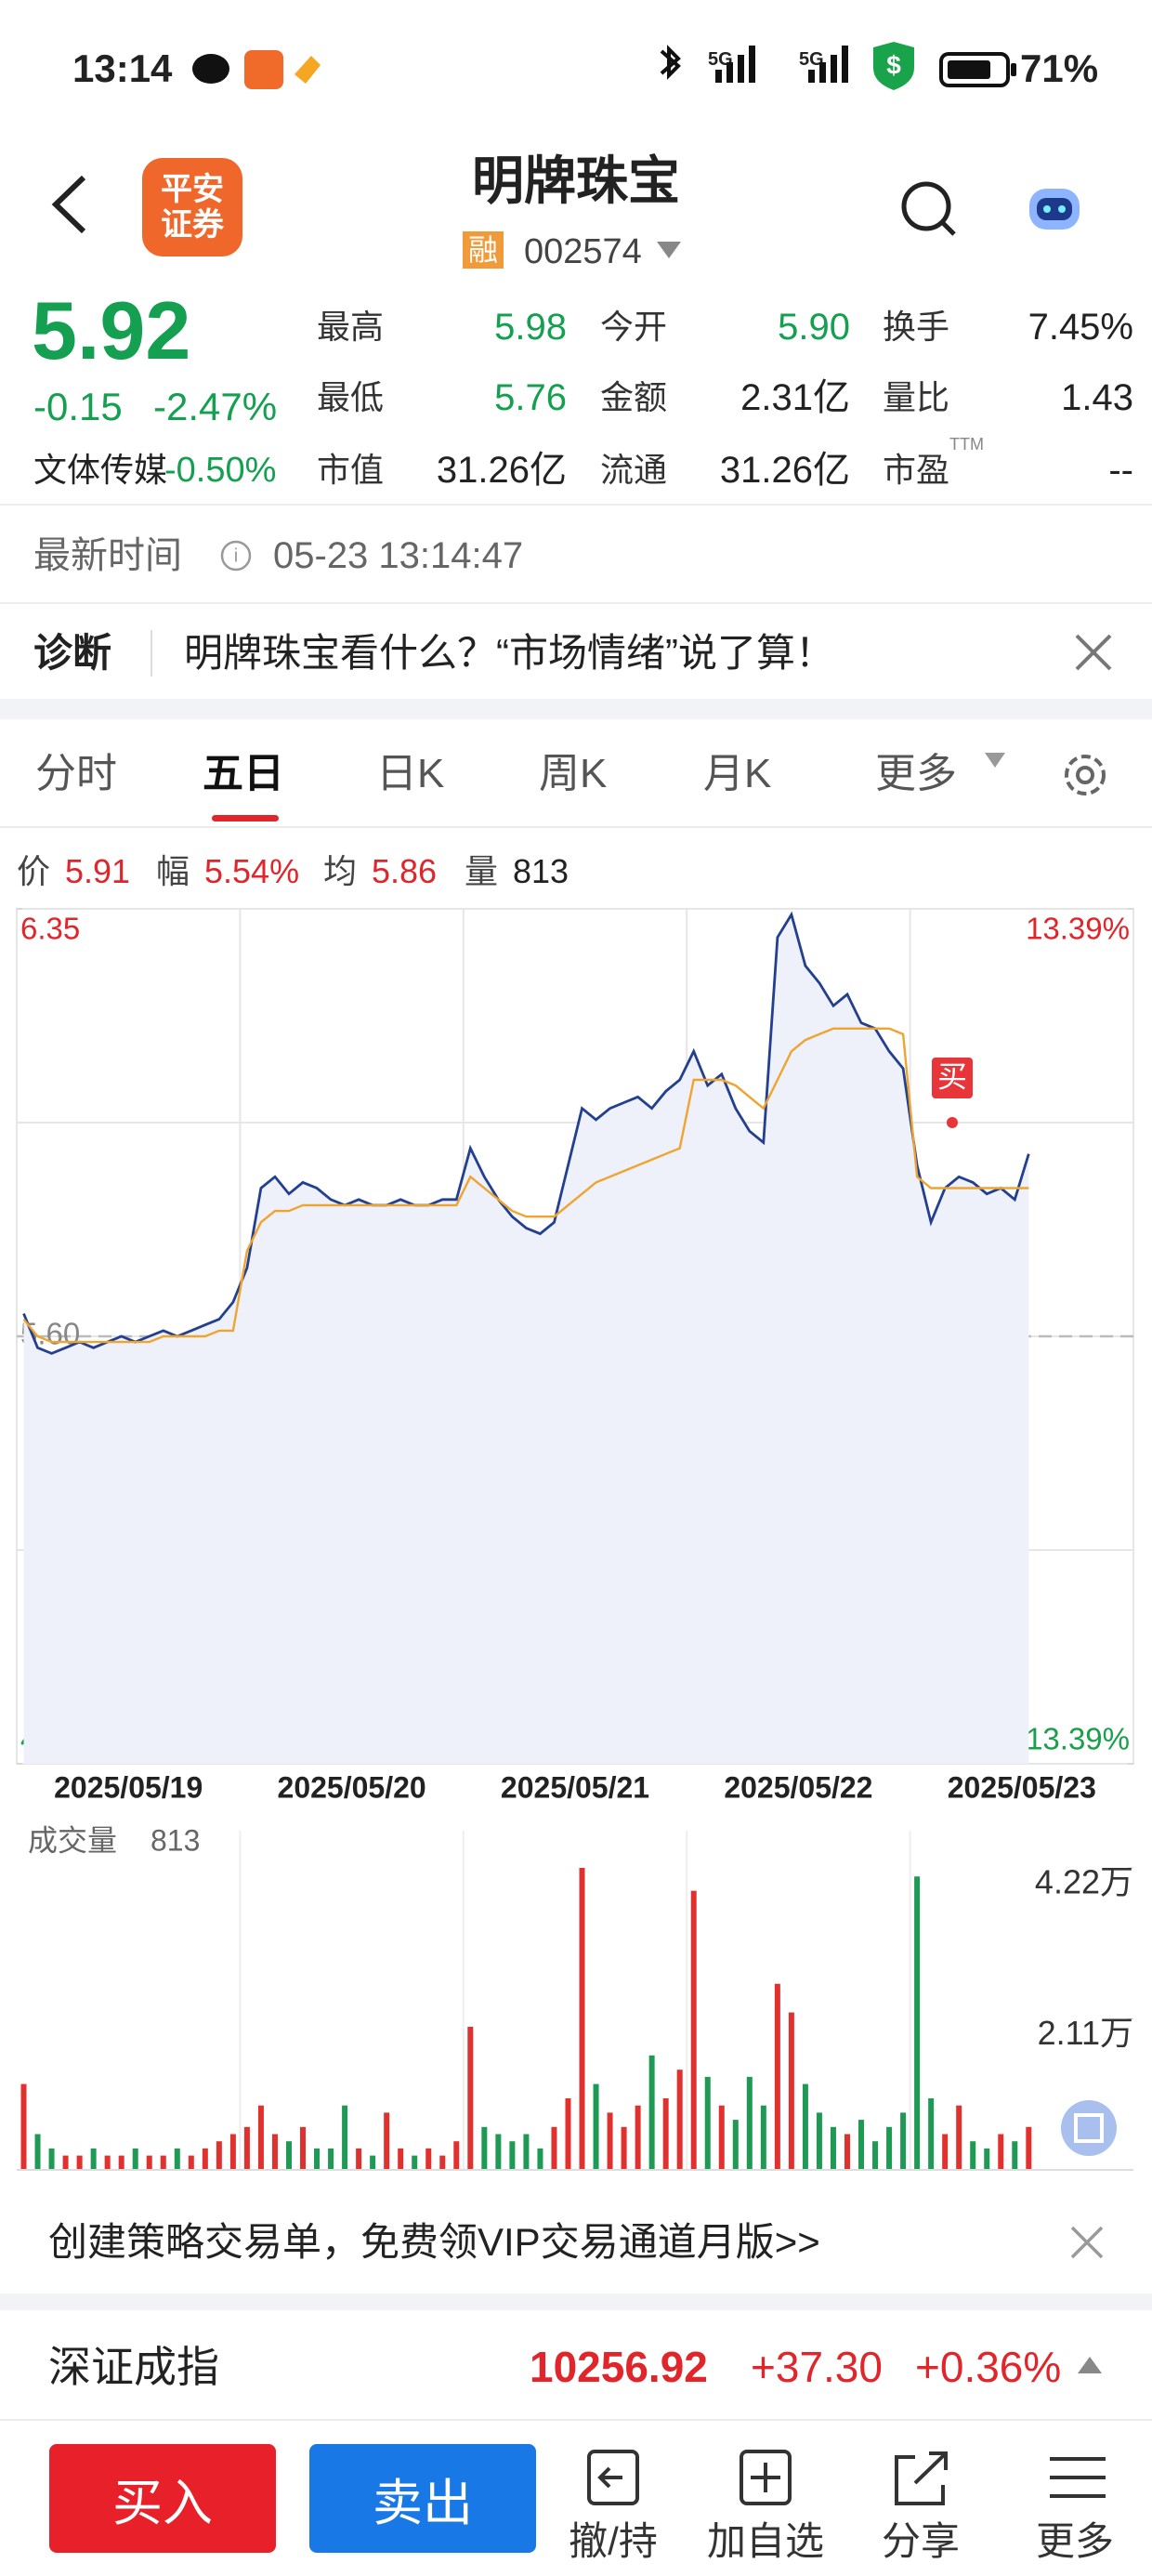 This screenshot has height=2576, width=1152. I want to click on sell-button: 卖出, so click(422, 2498).